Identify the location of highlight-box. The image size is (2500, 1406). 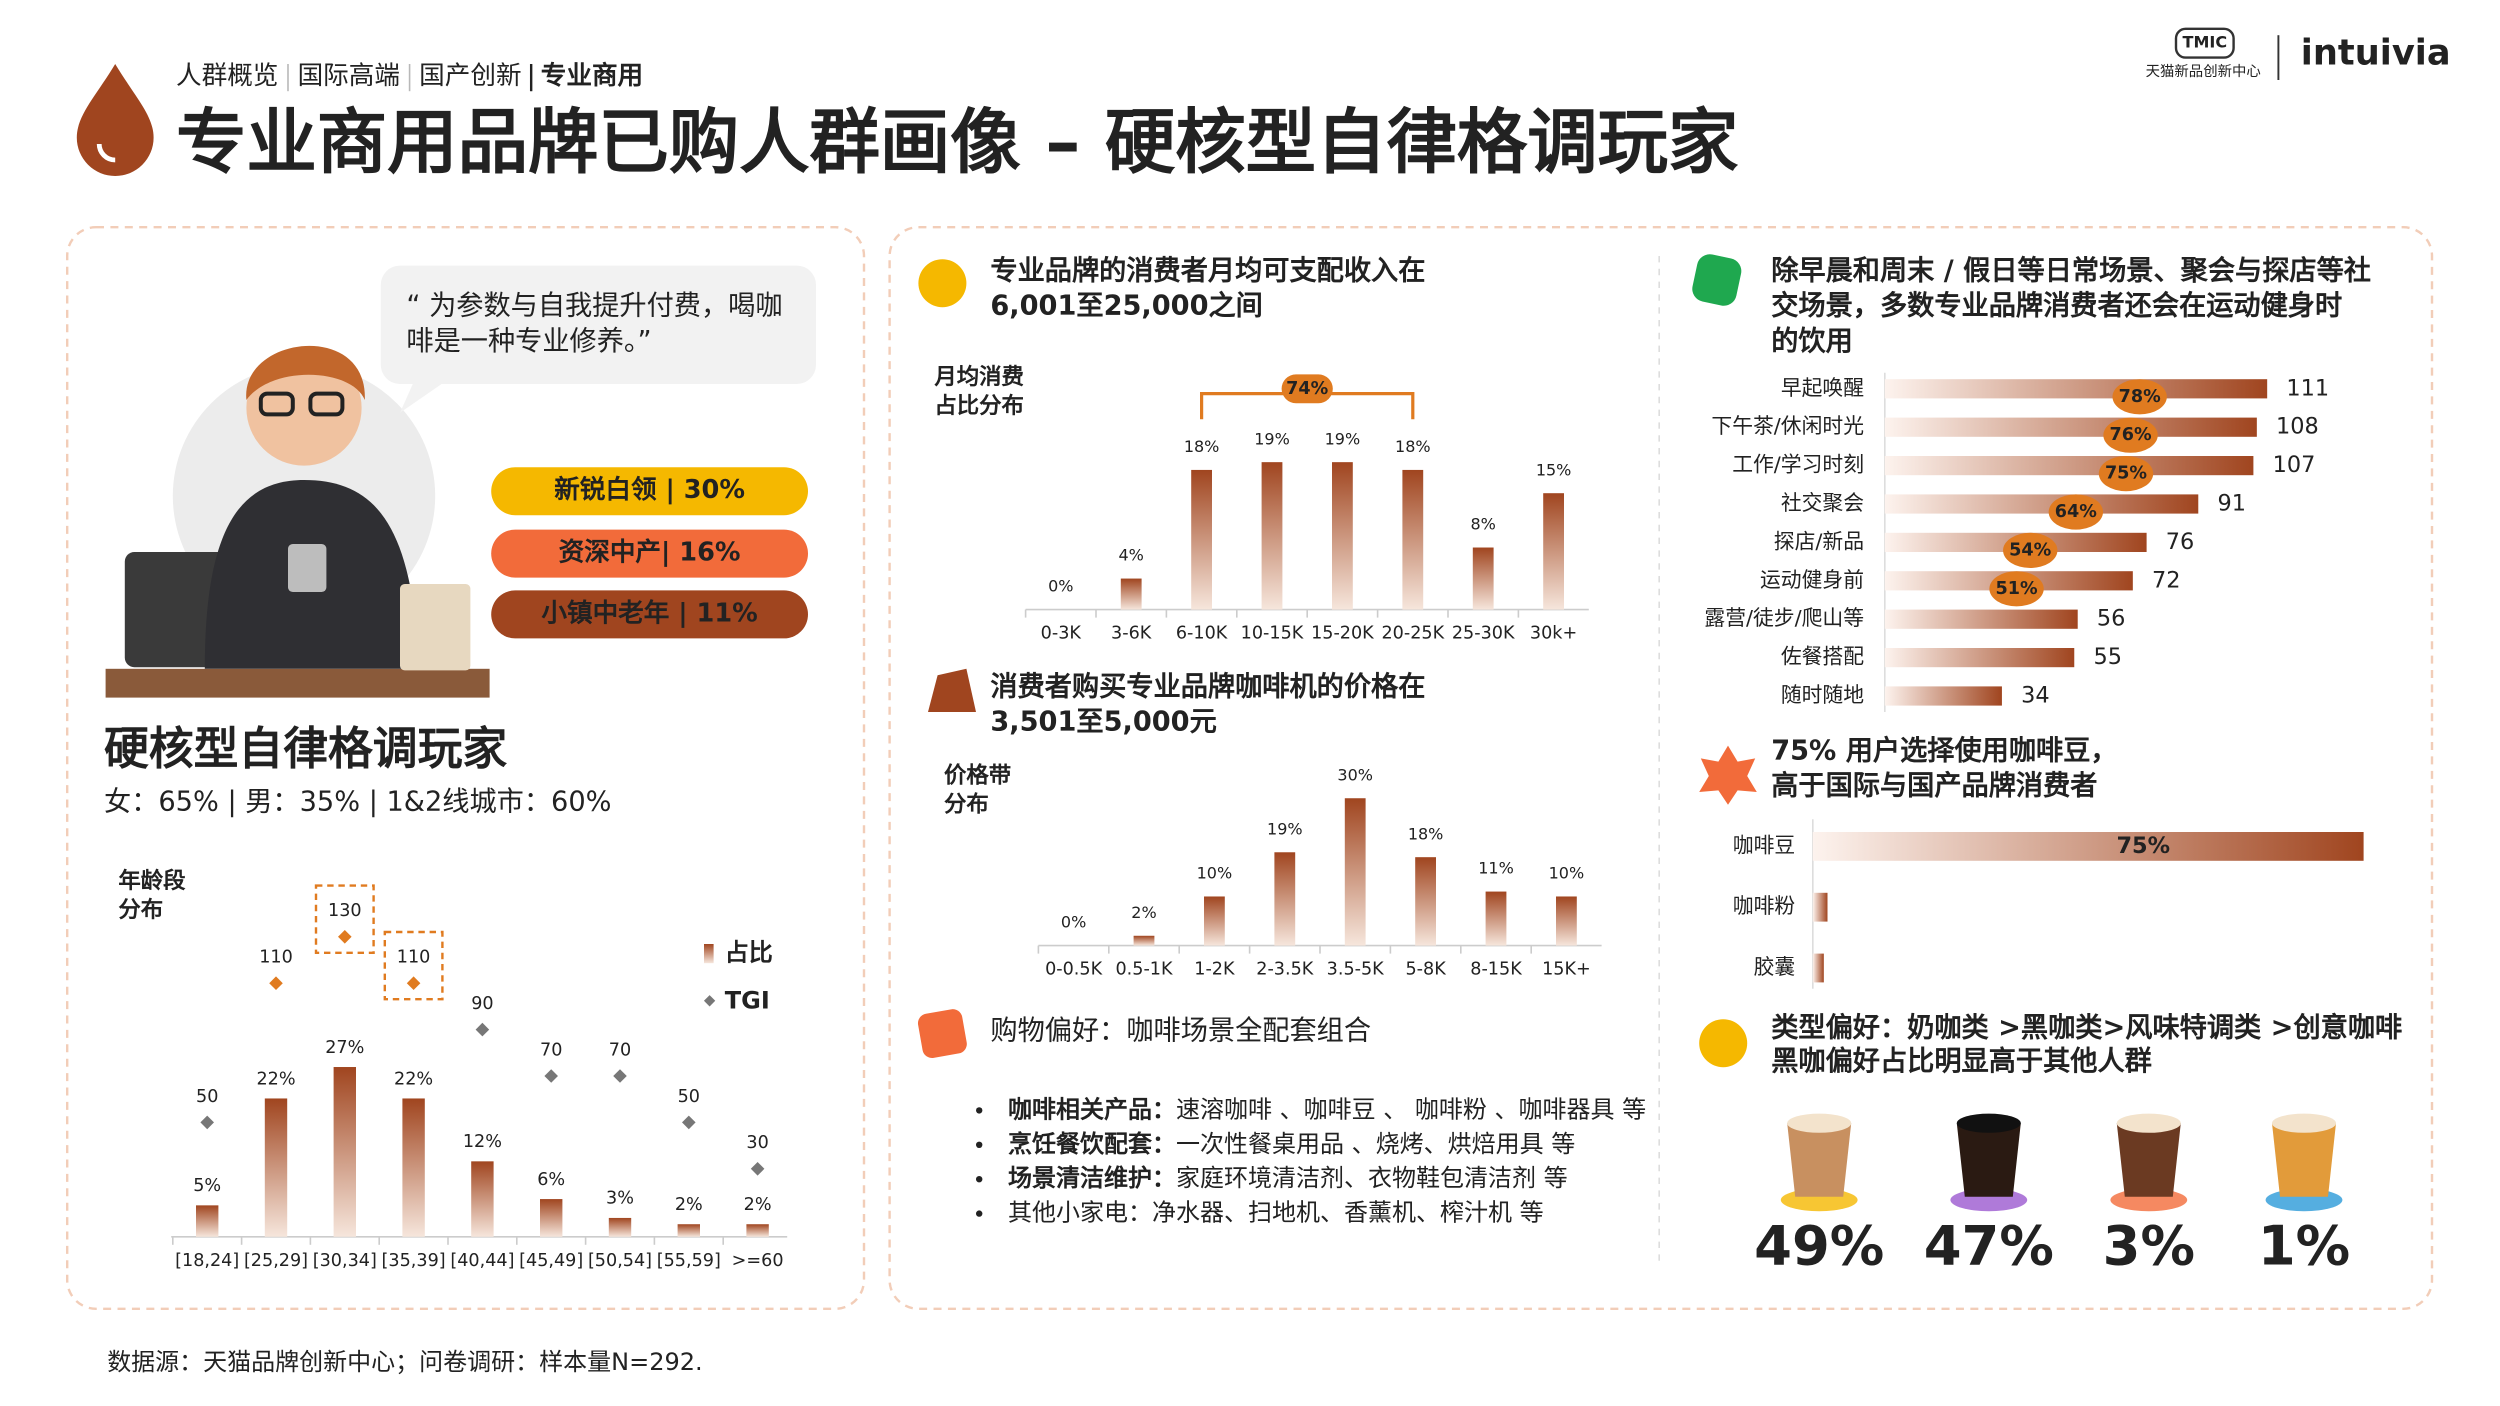
(344, 919).